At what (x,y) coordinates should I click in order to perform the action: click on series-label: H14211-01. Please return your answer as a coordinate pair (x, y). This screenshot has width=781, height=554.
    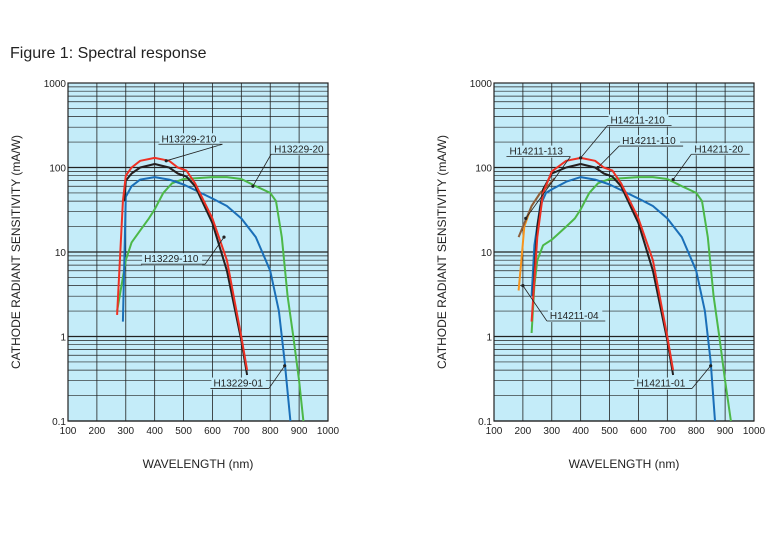
    Looking at the image, I should click on (661, 384).